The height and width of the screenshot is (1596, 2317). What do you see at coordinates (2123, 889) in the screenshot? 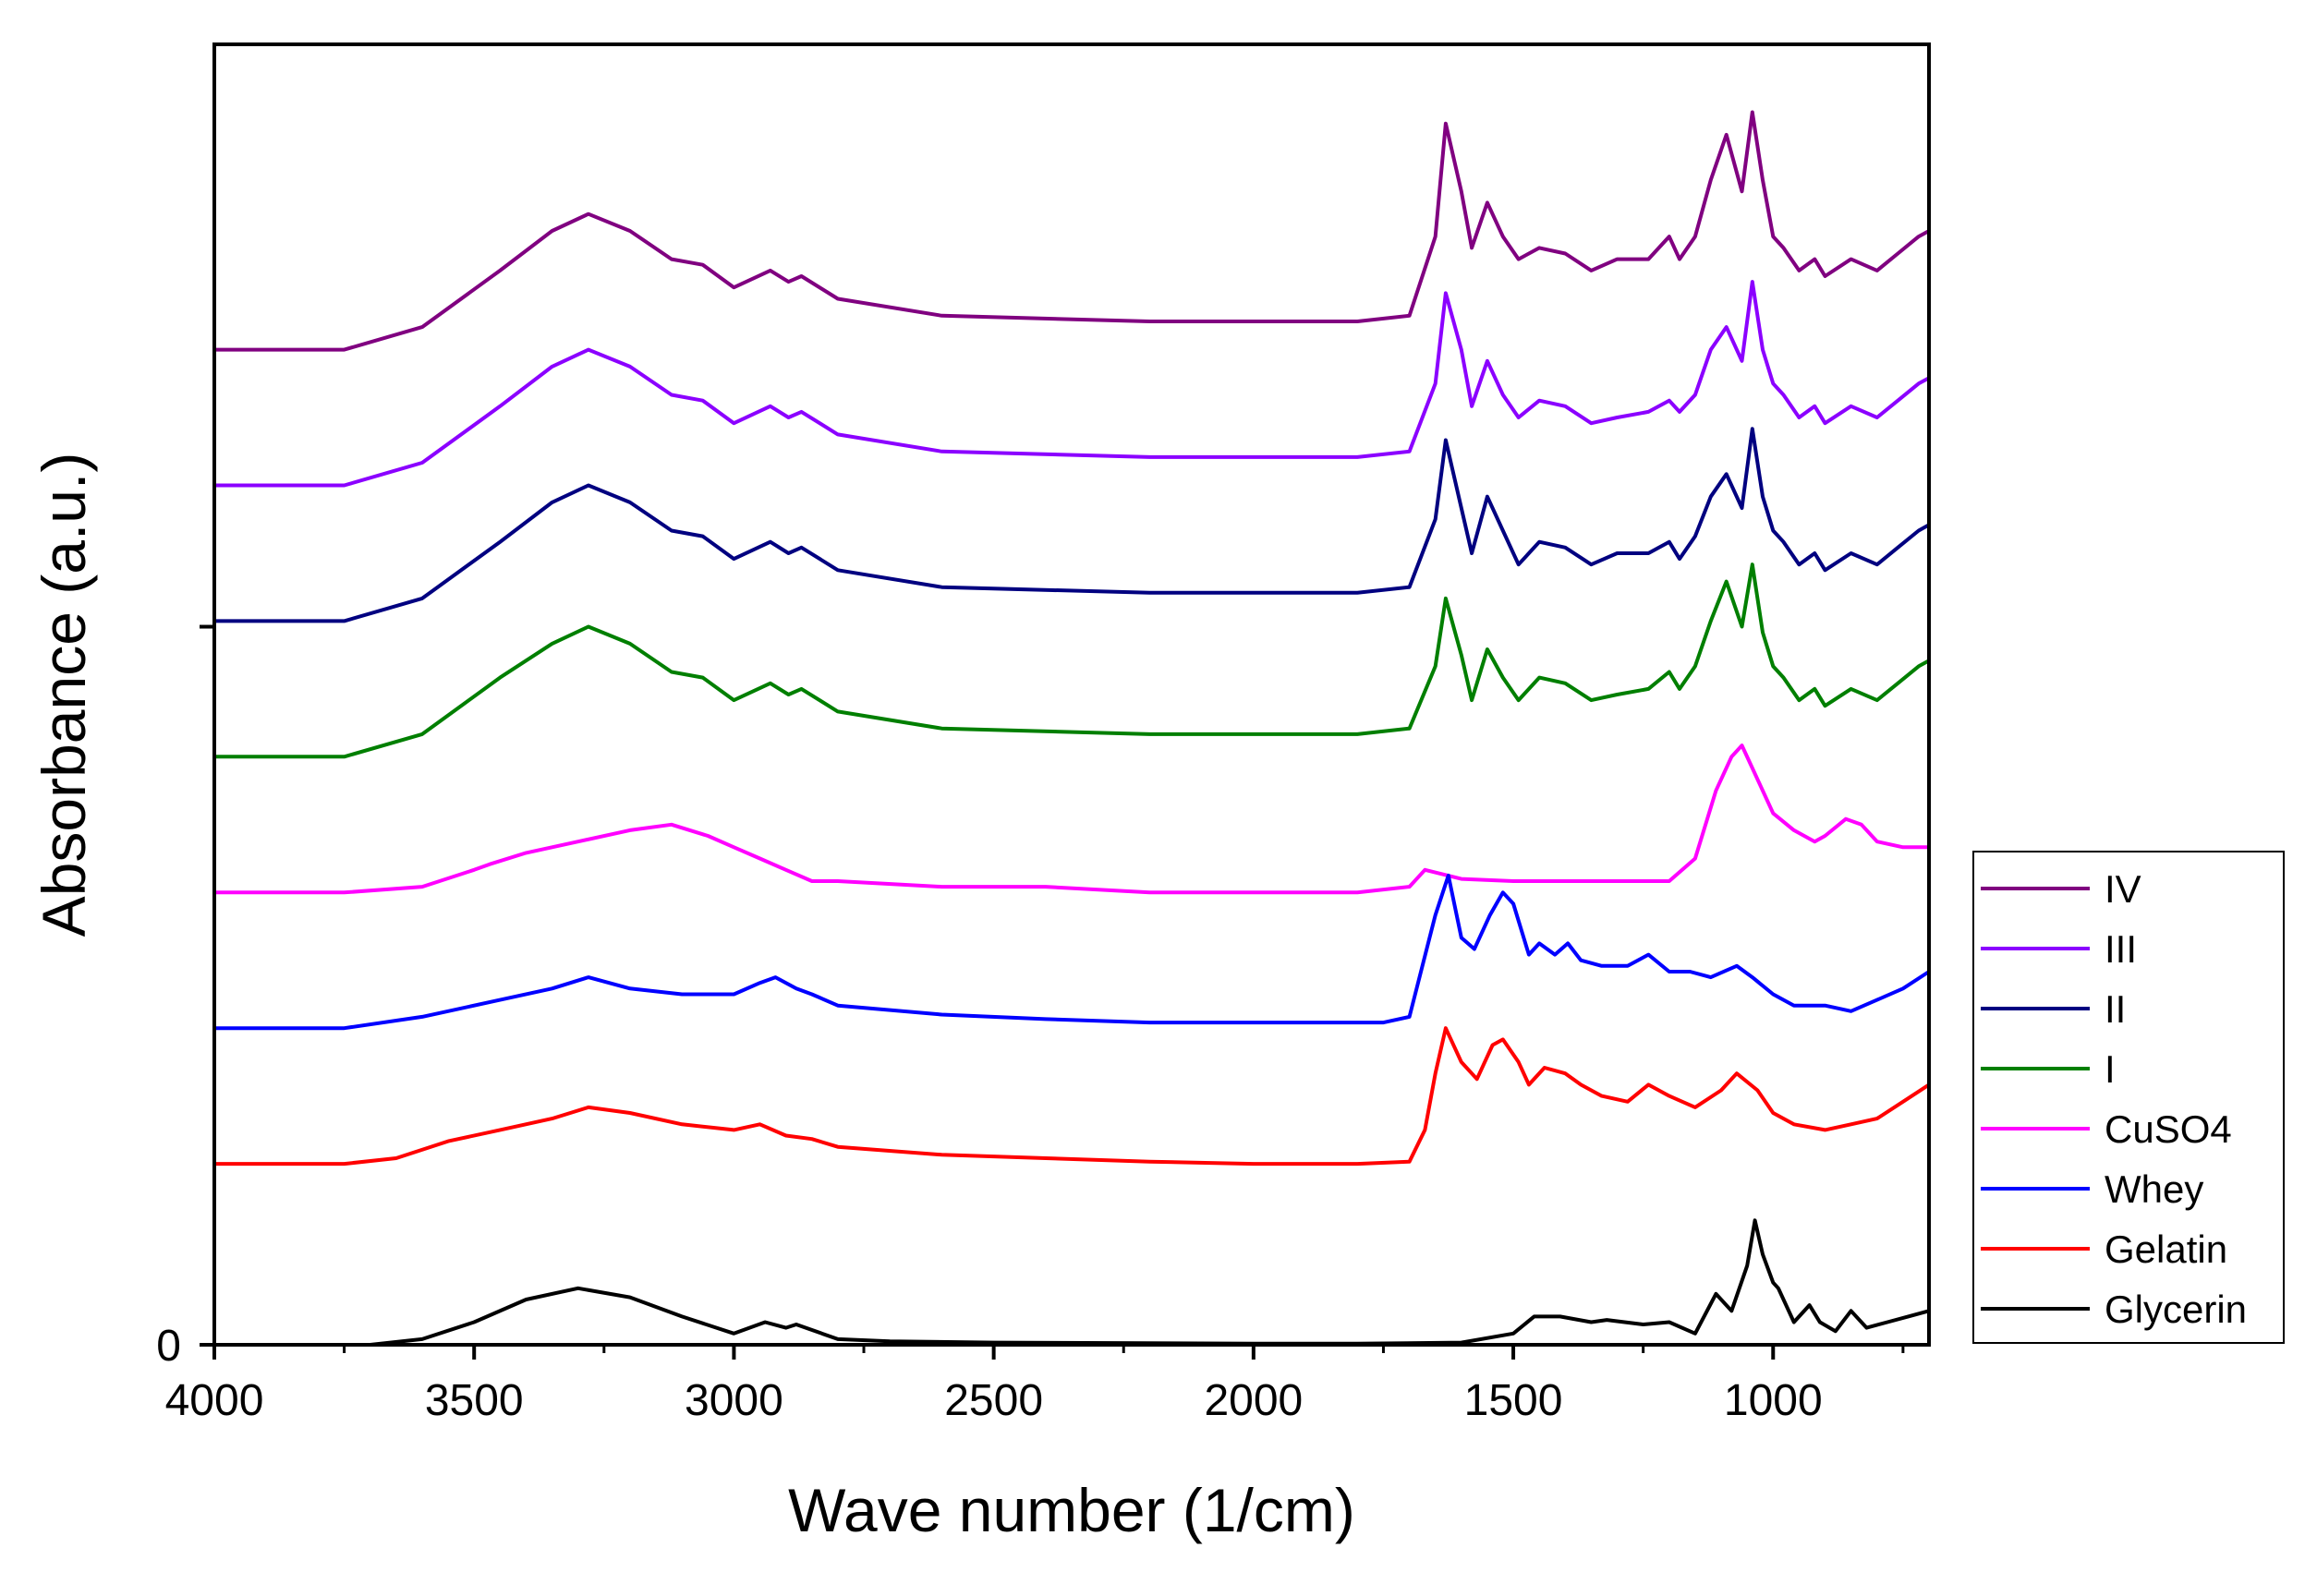
I see `legend-label-iv: IV` at bounding box center [2123, 889].